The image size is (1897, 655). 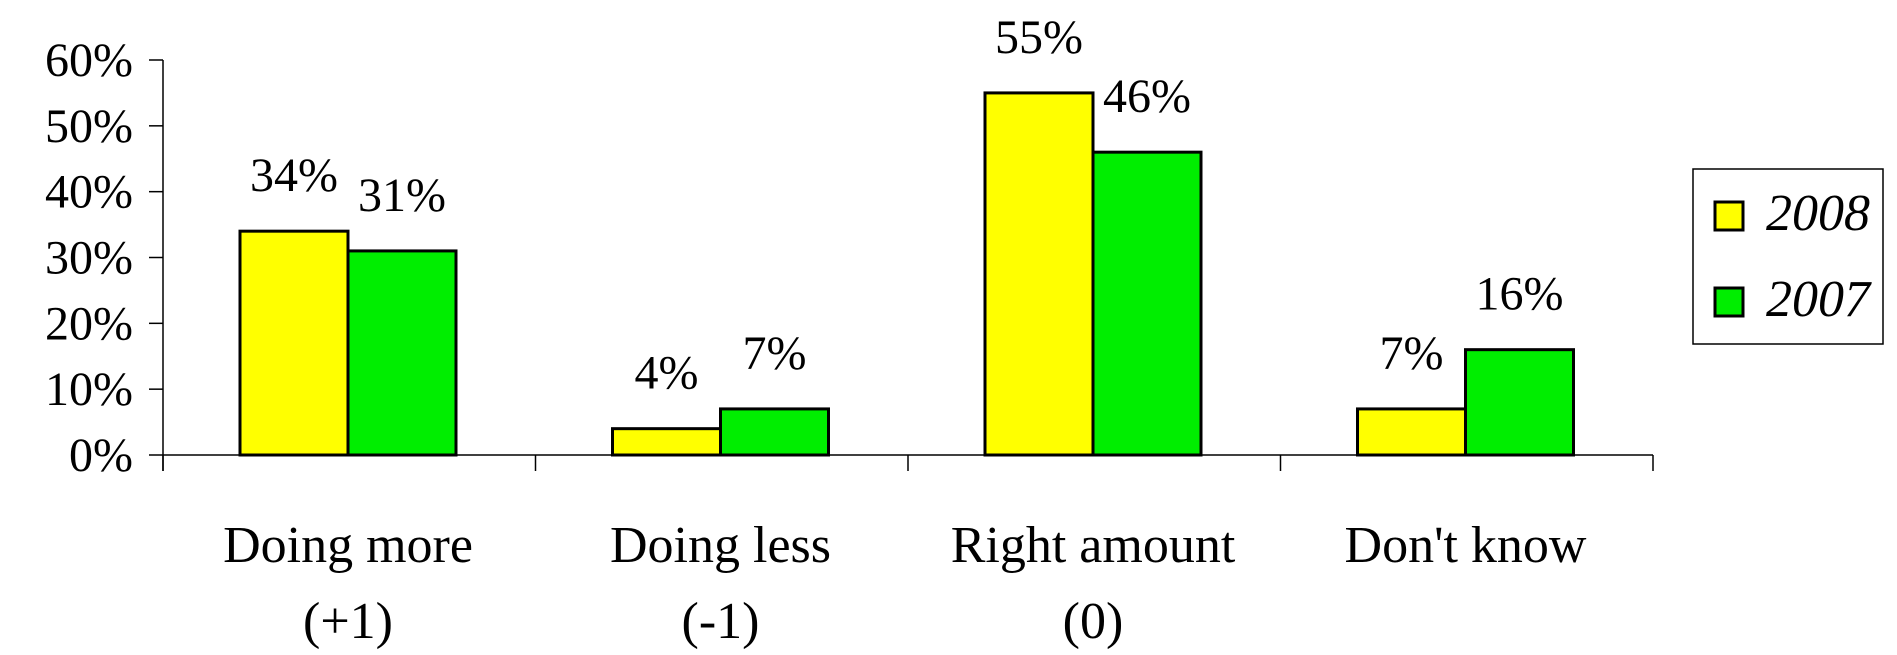 I want to click on legend-swatch-2007, so click(x=1729, y=302).